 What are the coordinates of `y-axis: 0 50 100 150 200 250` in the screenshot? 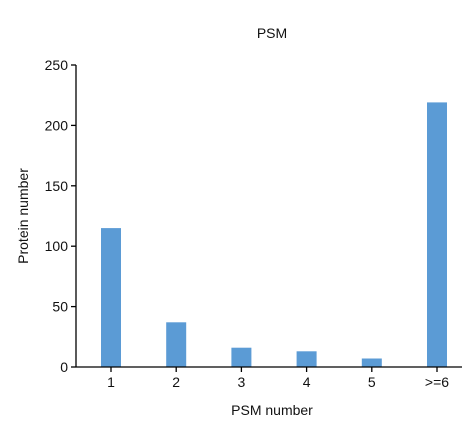 It's located at (61, 216).